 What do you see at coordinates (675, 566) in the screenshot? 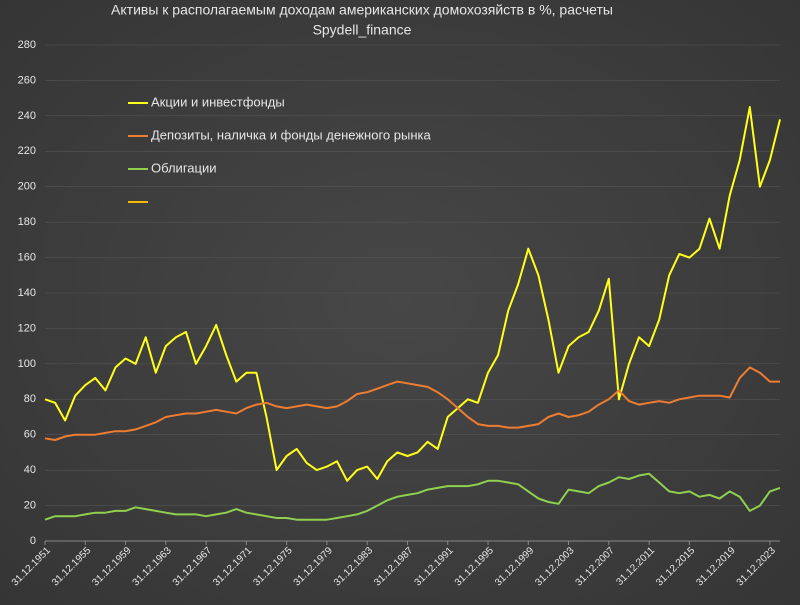
I see `x-tick-label: 31.12.2015` at bounding box center [675, 566].